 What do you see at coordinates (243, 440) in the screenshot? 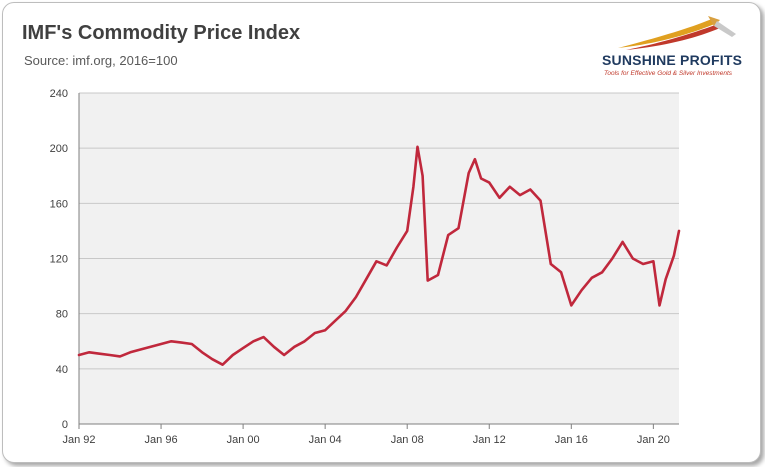
I see `x-tick-label: Jan 00` at bounding box center [243, 440].